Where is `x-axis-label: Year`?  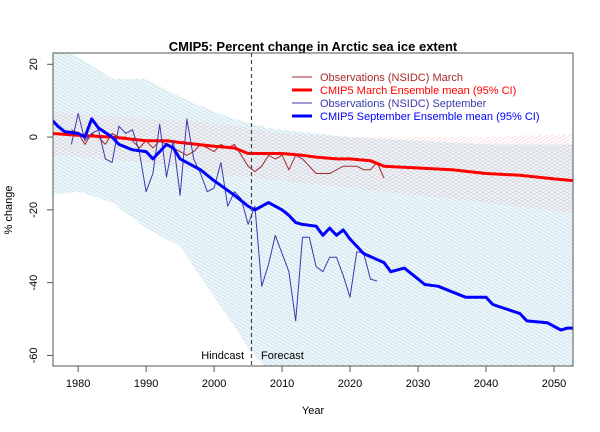
x-axis-label: Year is located at coordinates (313, 411).